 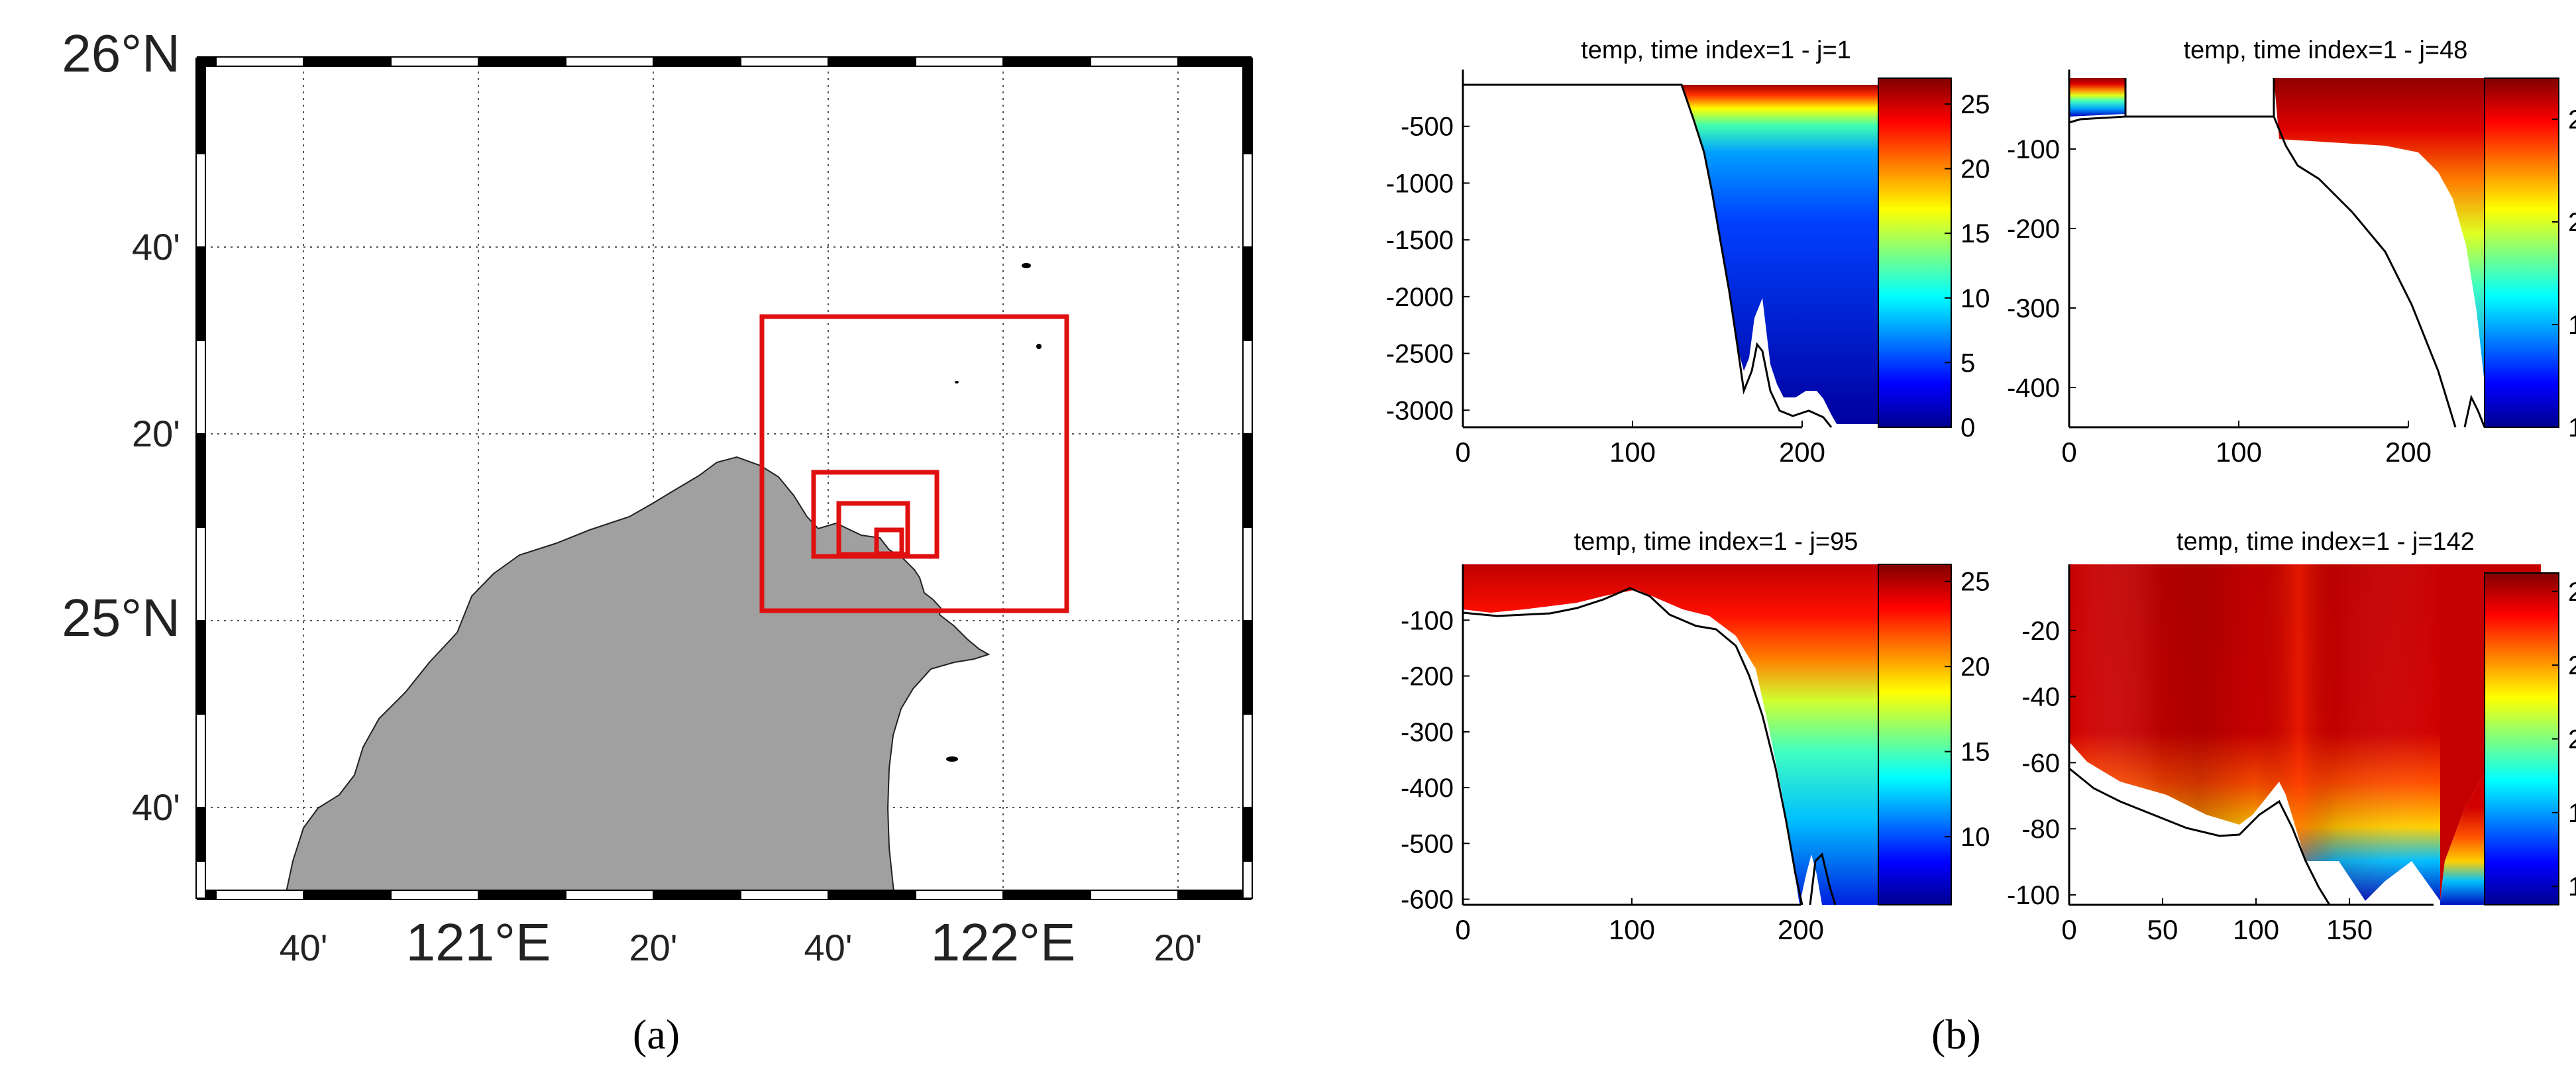 I want to click on lon-tick-label: 20', so click(x=653, y=947).